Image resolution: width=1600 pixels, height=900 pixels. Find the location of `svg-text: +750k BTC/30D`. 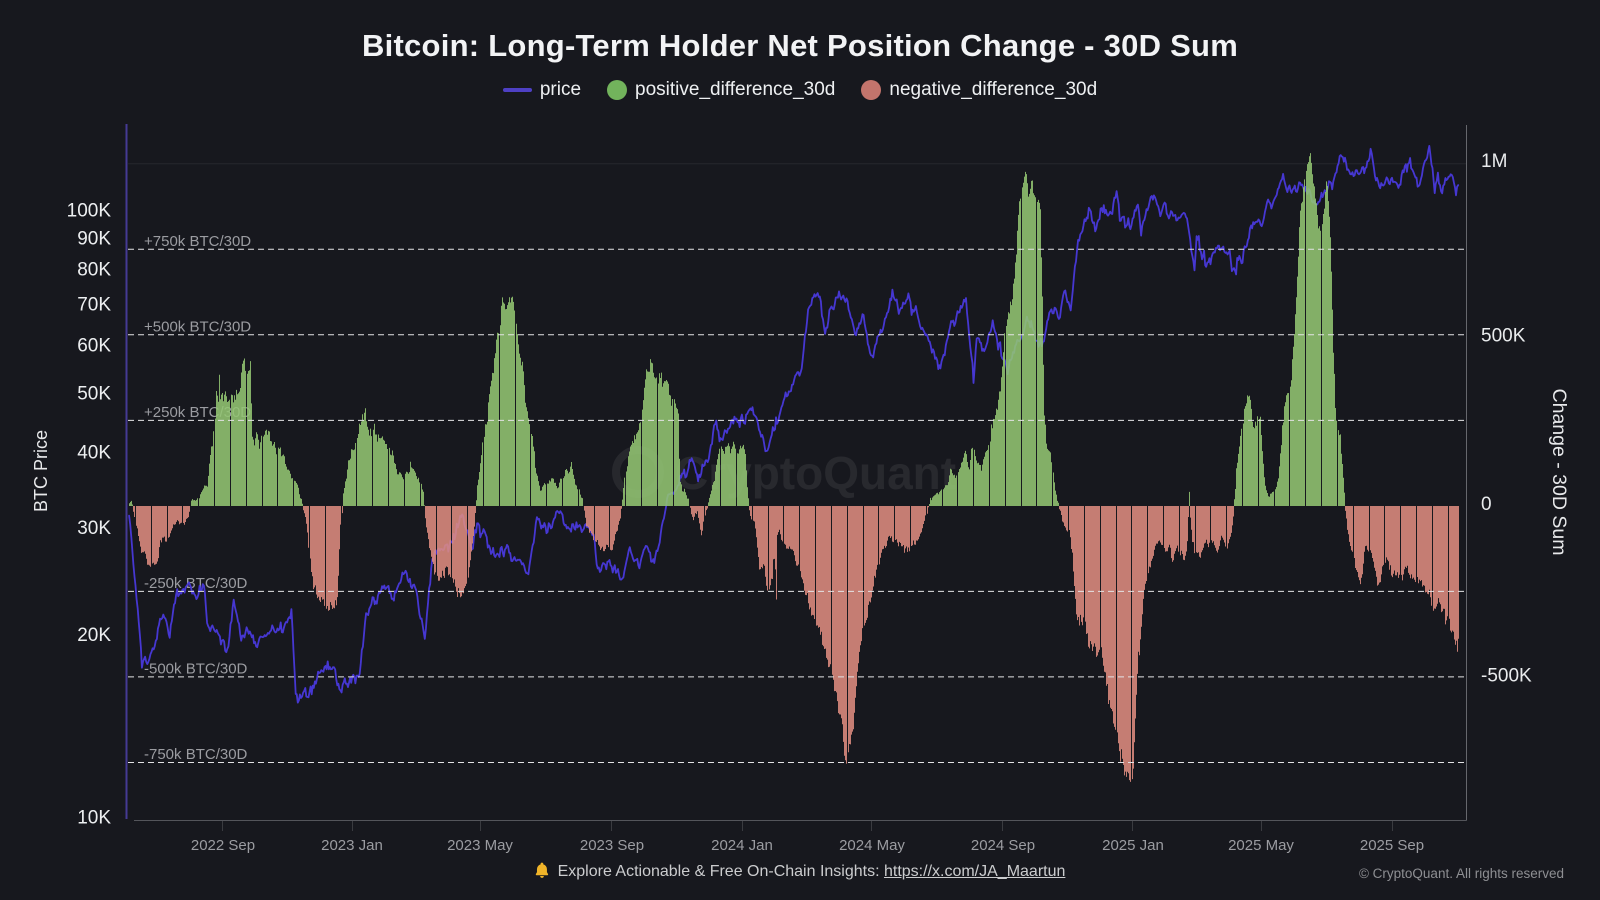

svg-text: +750k BTC/30D is located at coordinates (197, 241).